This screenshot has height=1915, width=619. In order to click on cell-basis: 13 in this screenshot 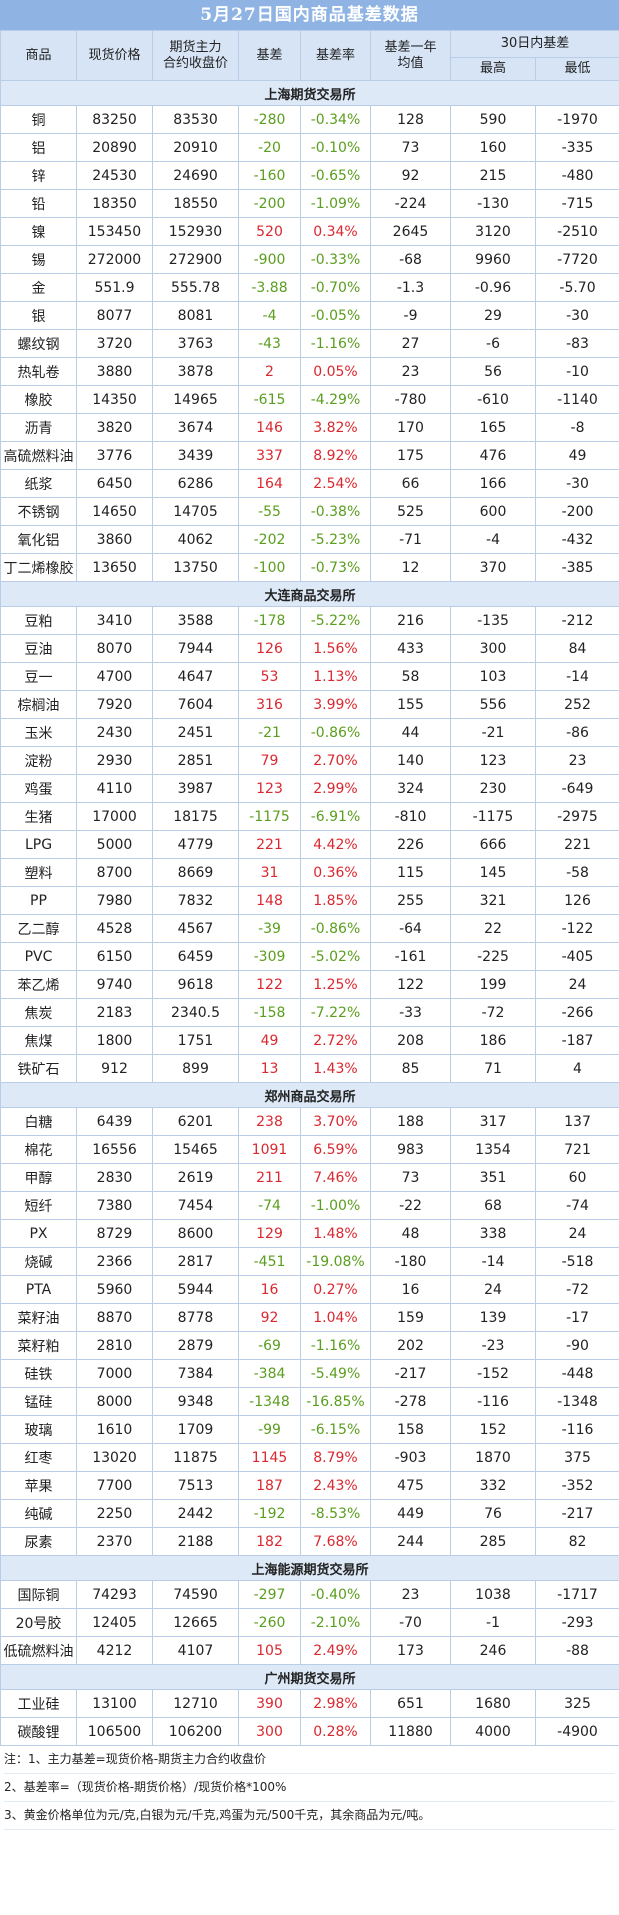, I will do `click(269, 1068)`.